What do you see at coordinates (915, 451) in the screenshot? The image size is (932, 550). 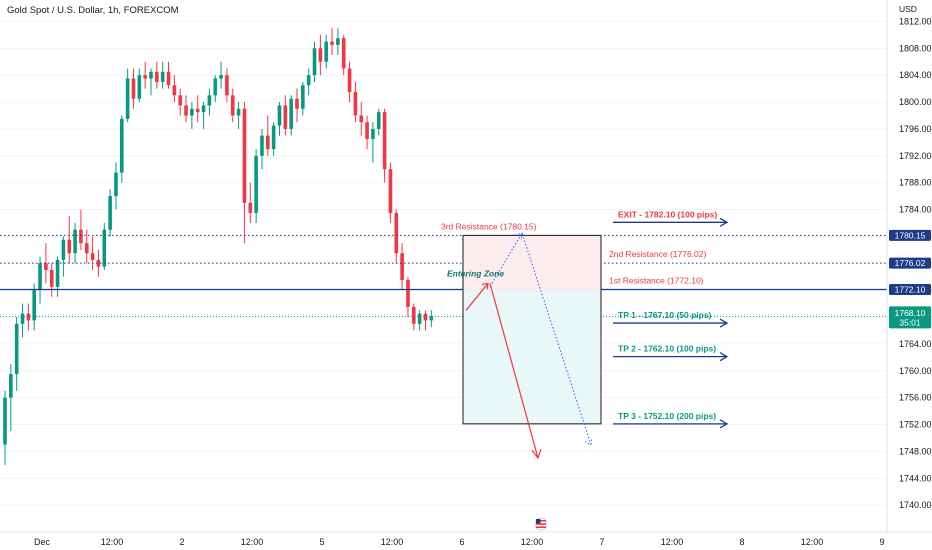 I see `y-tick-label: 1748.00` at bounding box center [915, 451].